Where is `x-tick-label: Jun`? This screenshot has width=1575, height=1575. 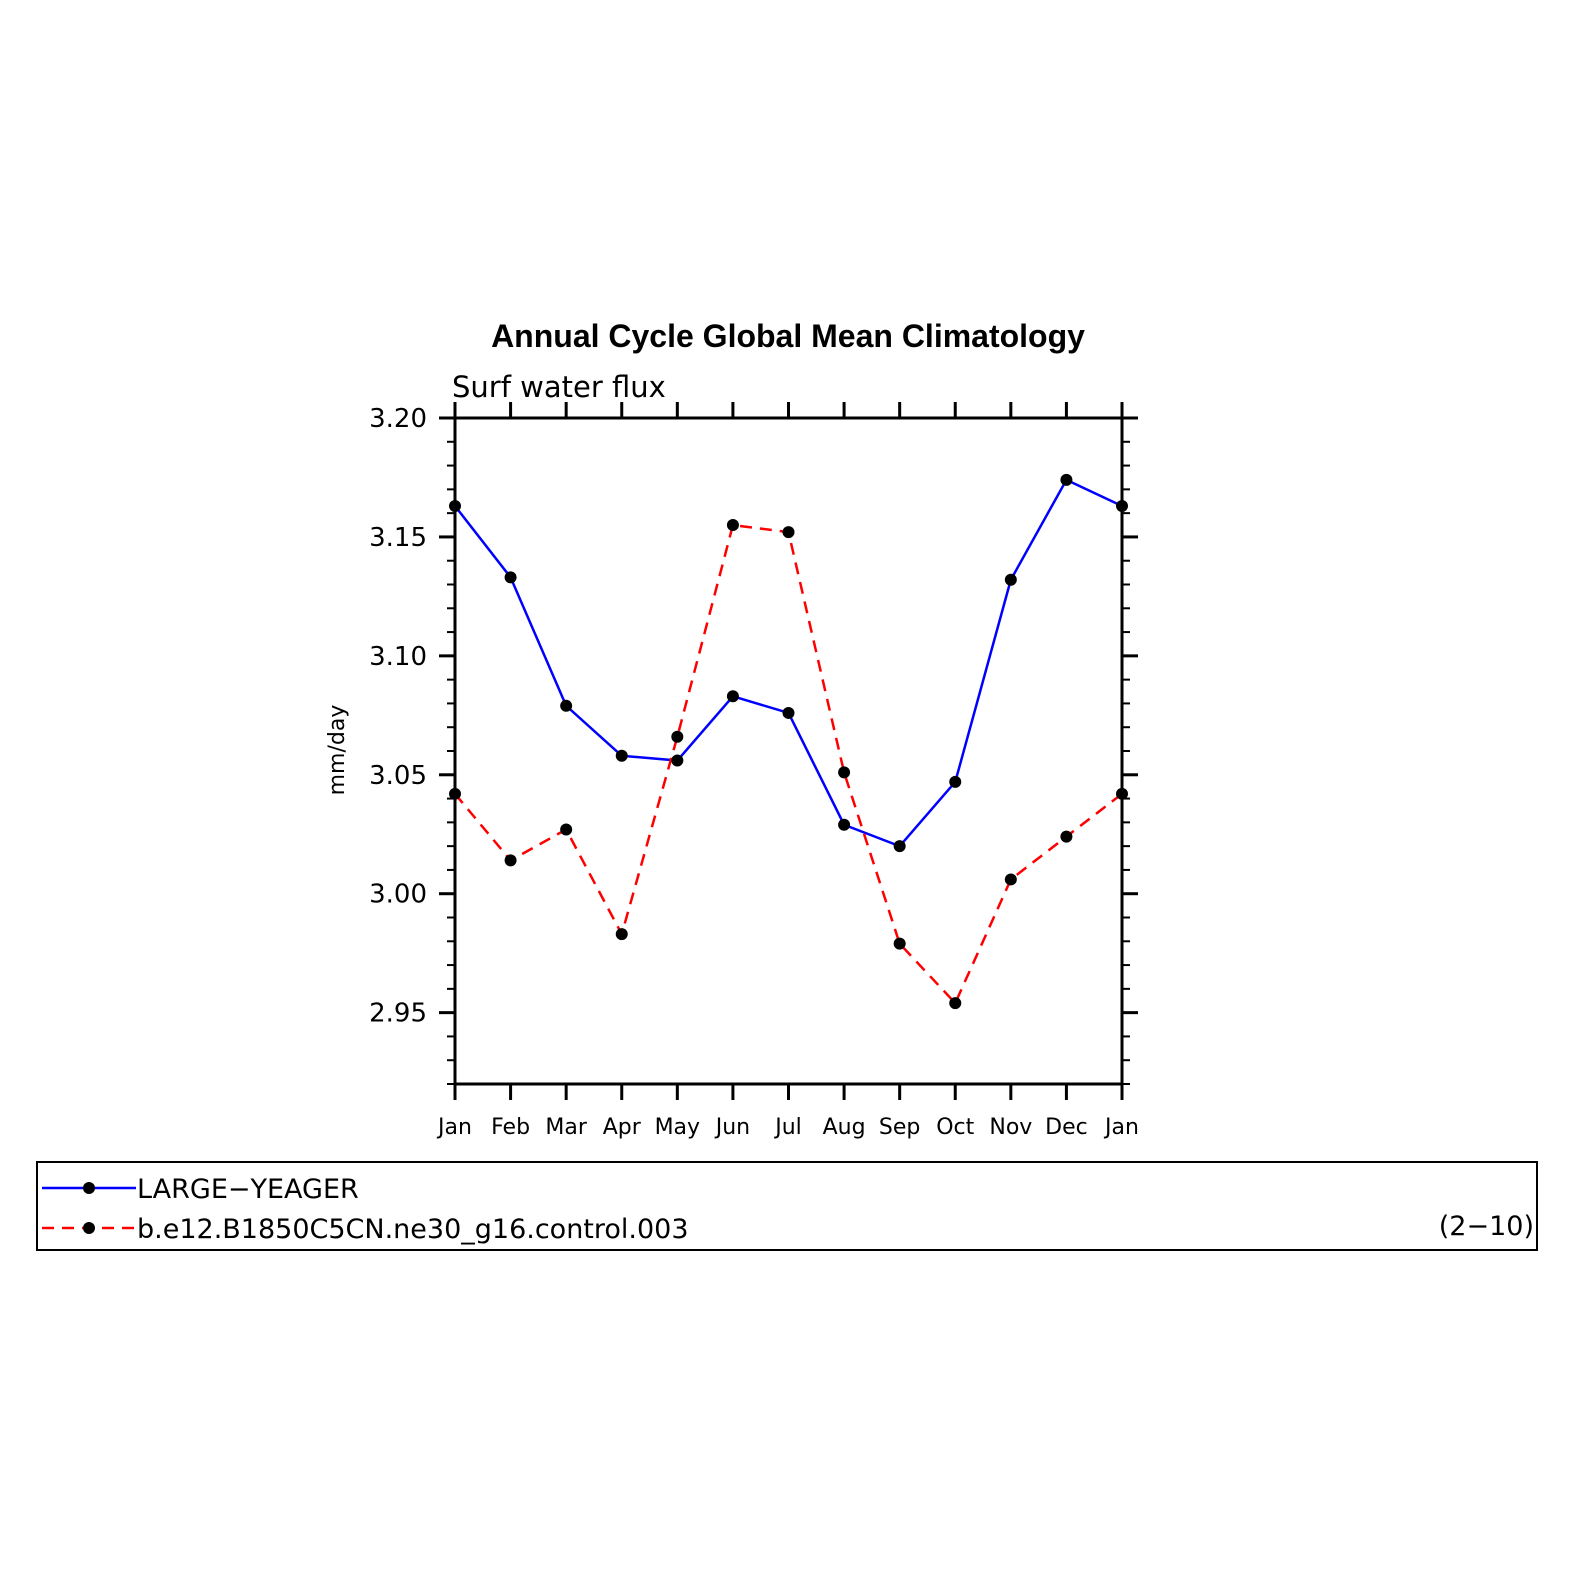
x-tick-label: Jun is located at coordinates (732, 1127).